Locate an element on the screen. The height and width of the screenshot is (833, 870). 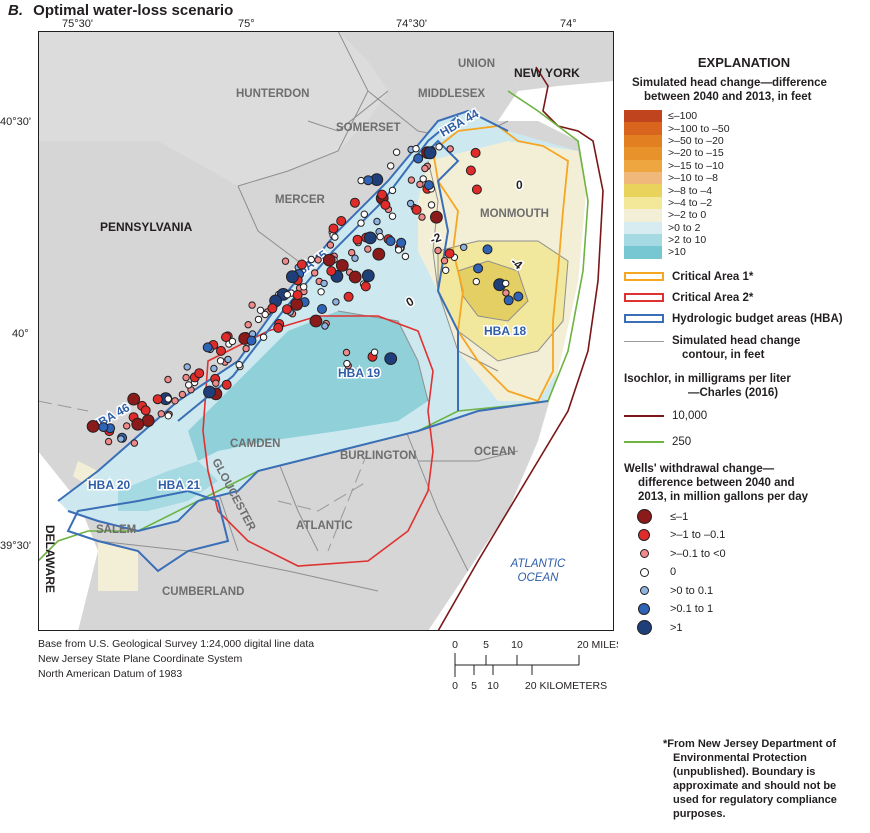
contour-swatch is located at coordinates (644, 341).